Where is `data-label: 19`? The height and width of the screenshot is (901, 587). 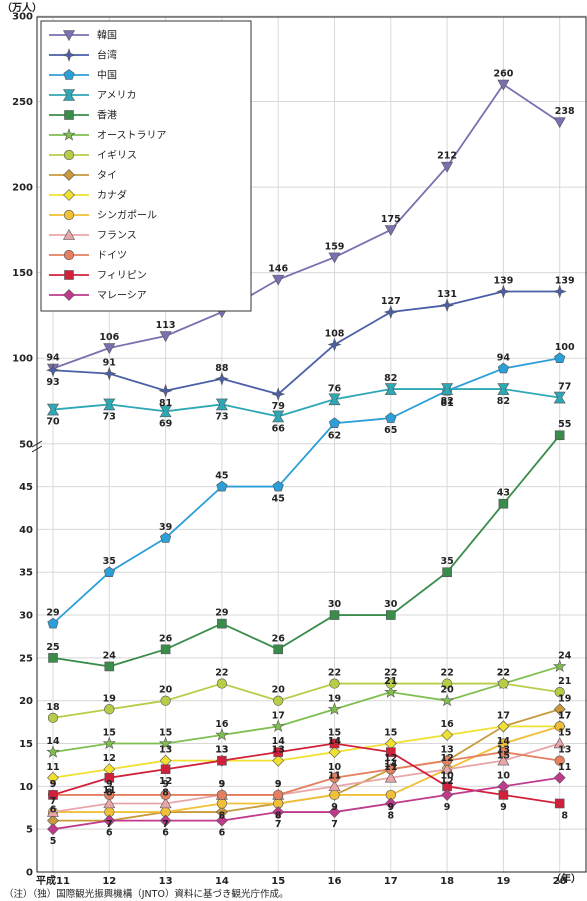
data-label: 19 is located at coordinates (564, 698).